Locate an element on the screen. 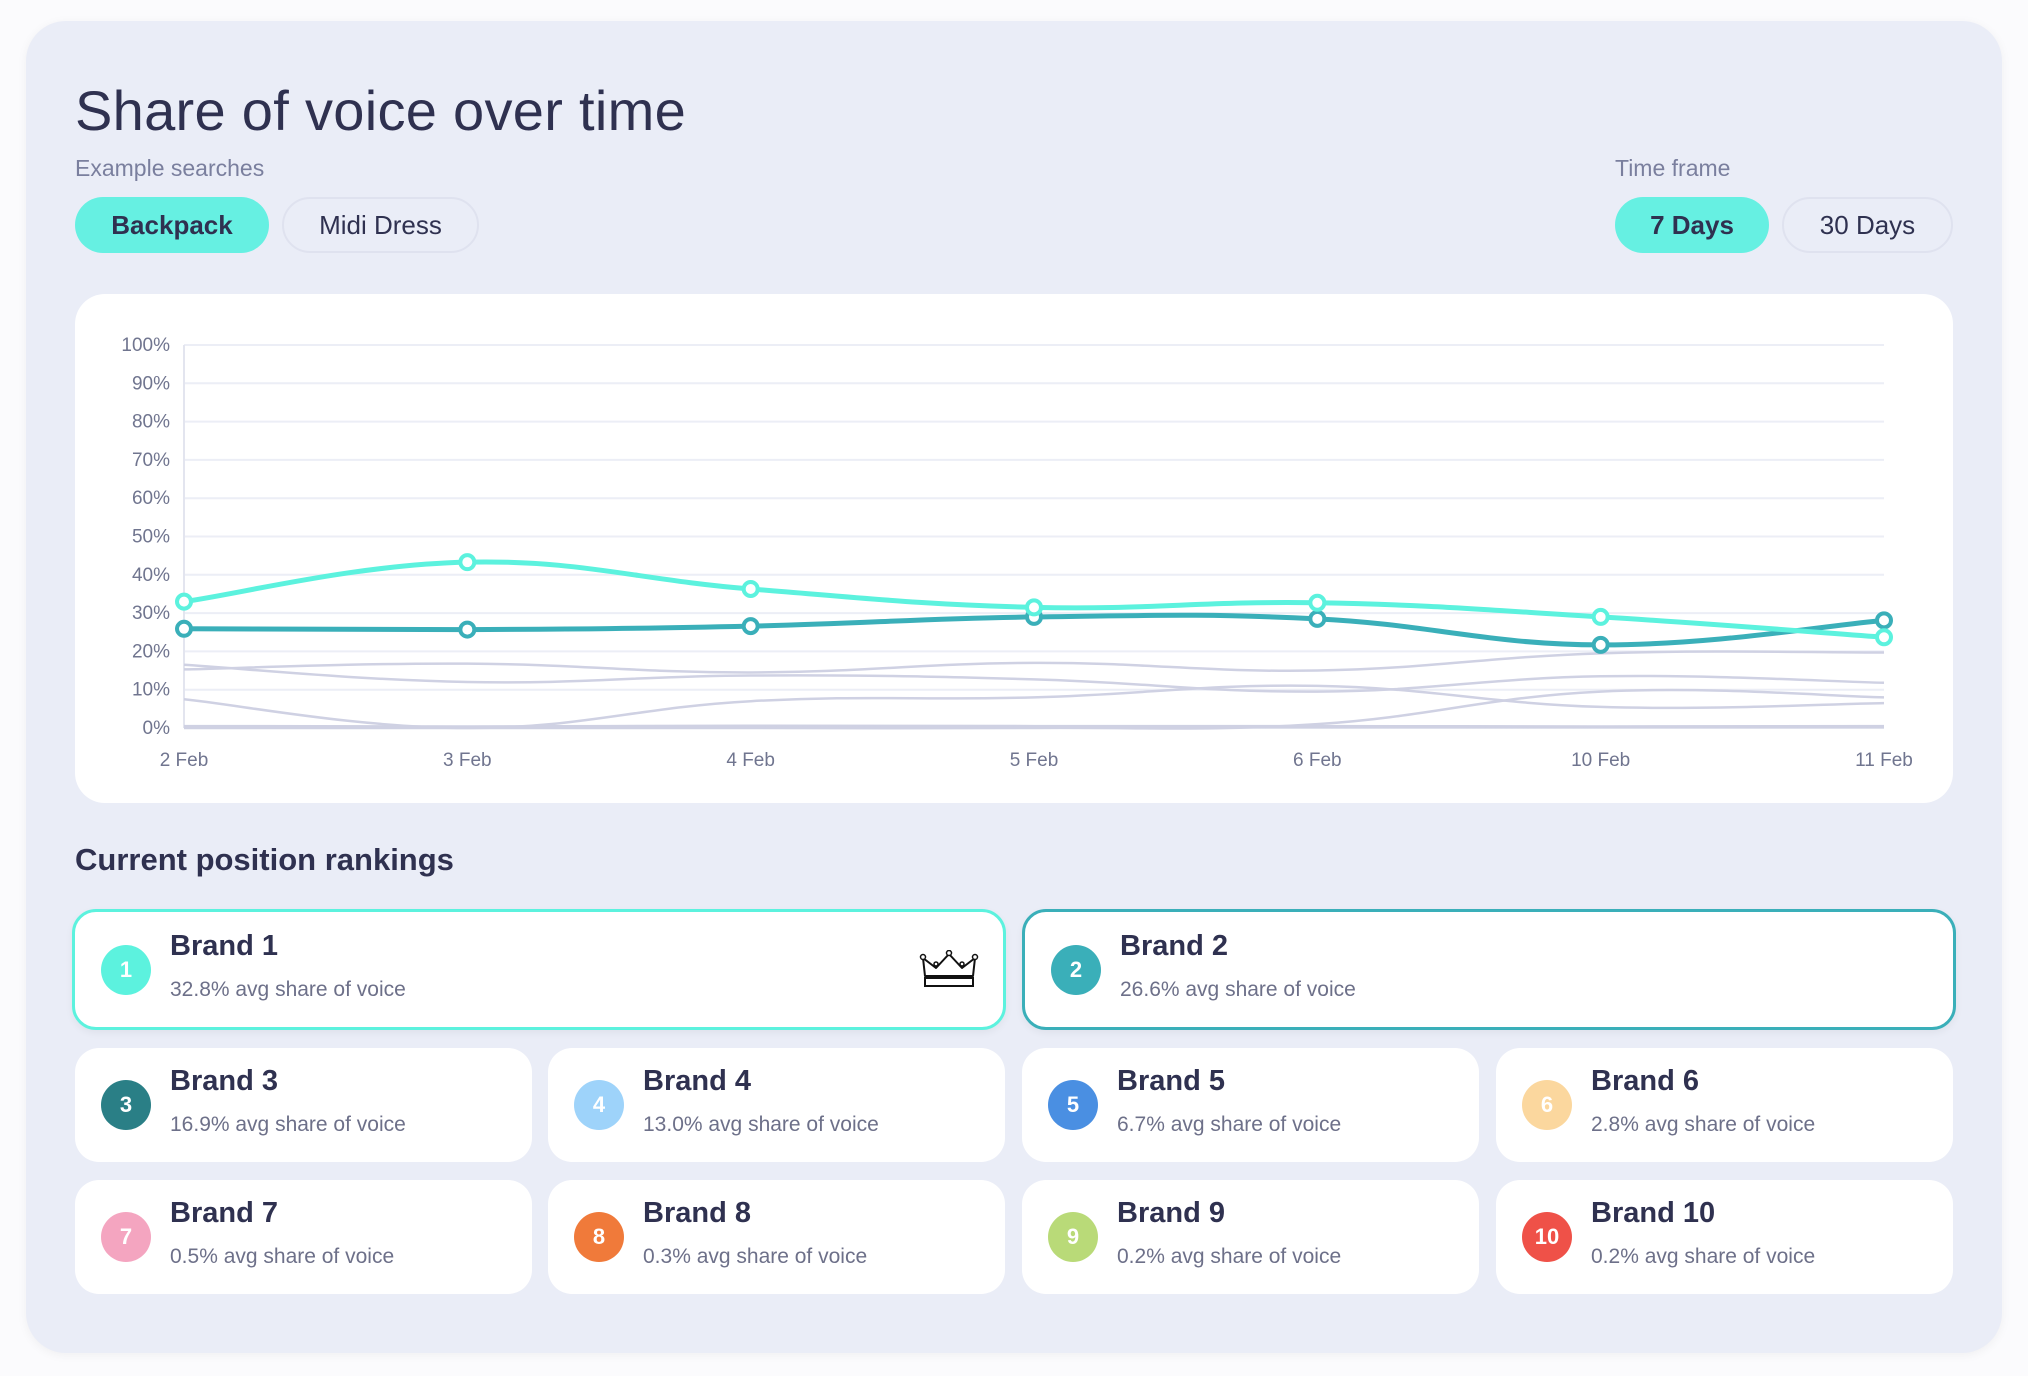 This screenshot has width=2028, height=1376. y-tick-label: 30% is located at coordinates (151, 613).